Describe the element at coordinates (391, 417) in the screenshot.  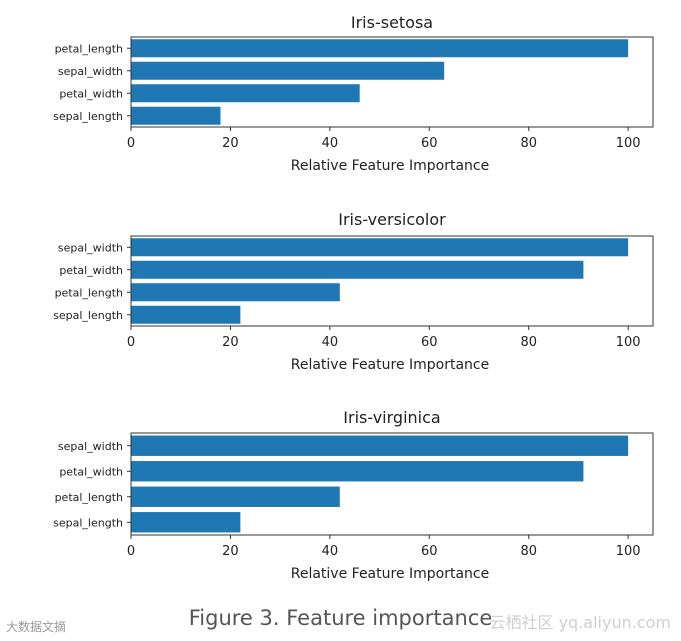
I see `subplot-title: Iris-virginica` at that location.